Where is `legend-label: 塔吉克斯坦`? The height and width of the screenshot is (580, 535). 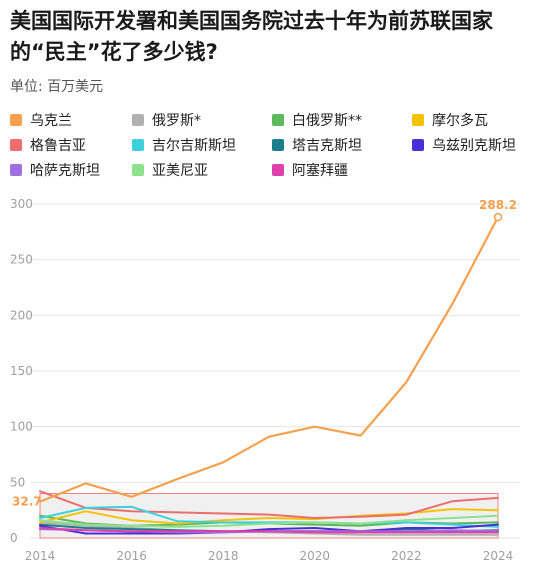
legend-label: 塔吉克斯坦 is located at coordinates (327, 146).